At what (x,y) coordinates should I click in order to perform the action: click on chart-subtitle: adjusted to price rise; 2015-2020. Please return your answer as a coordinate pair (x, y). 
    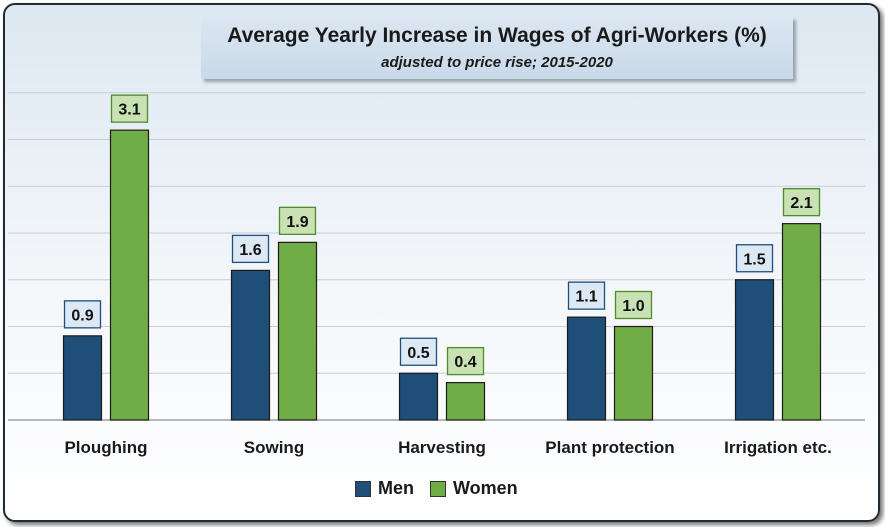
    Looking at the image, I should click on (497, 62).